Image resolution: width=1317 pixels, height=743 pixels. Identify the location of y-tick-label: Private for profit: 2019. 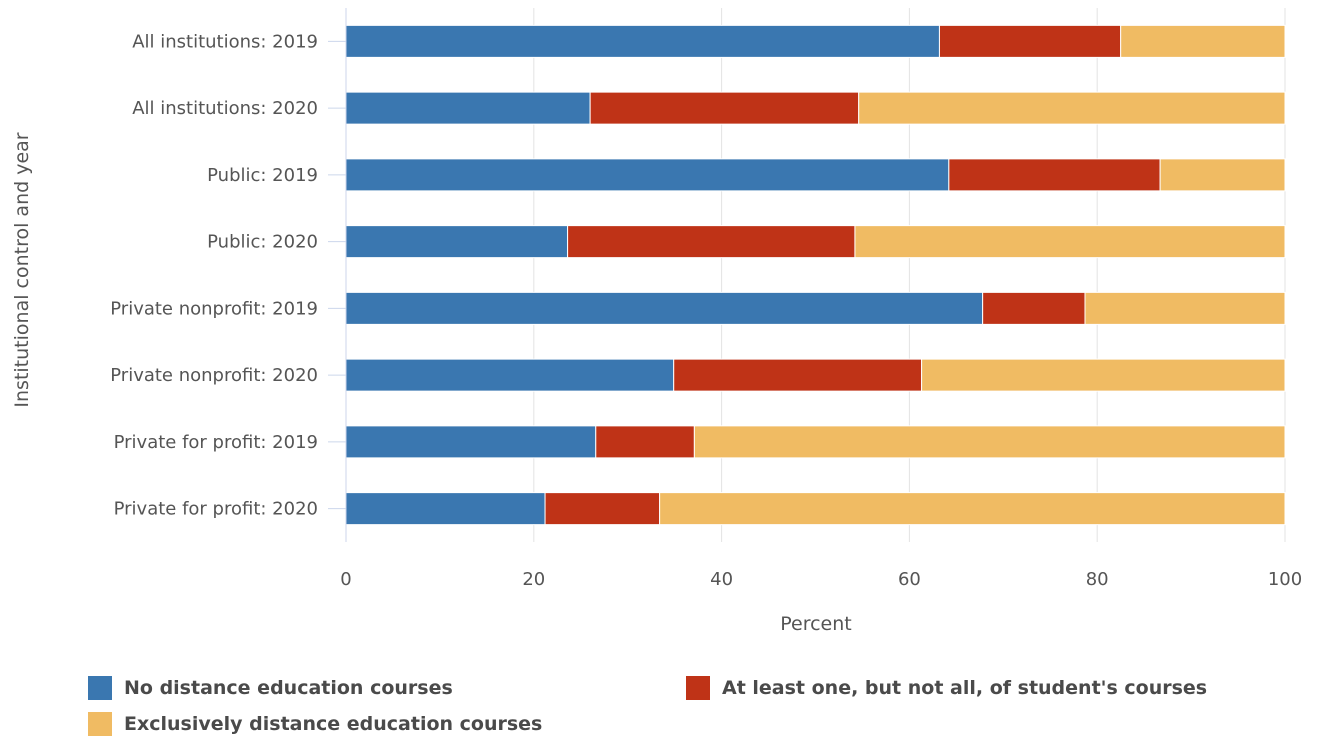
(216, 442).